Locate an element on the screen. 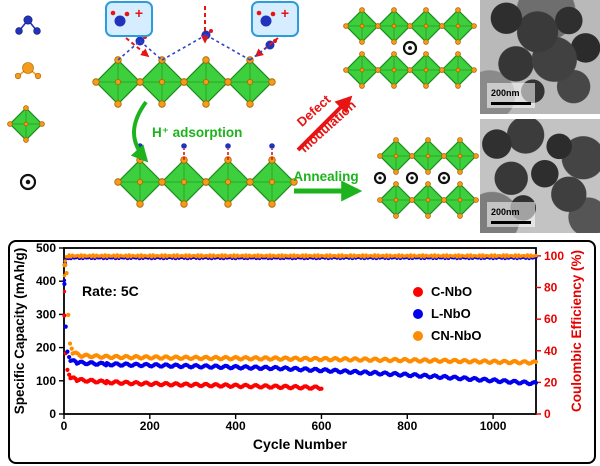  x-tick-label: 1000 is located at coordinates (493, 426).